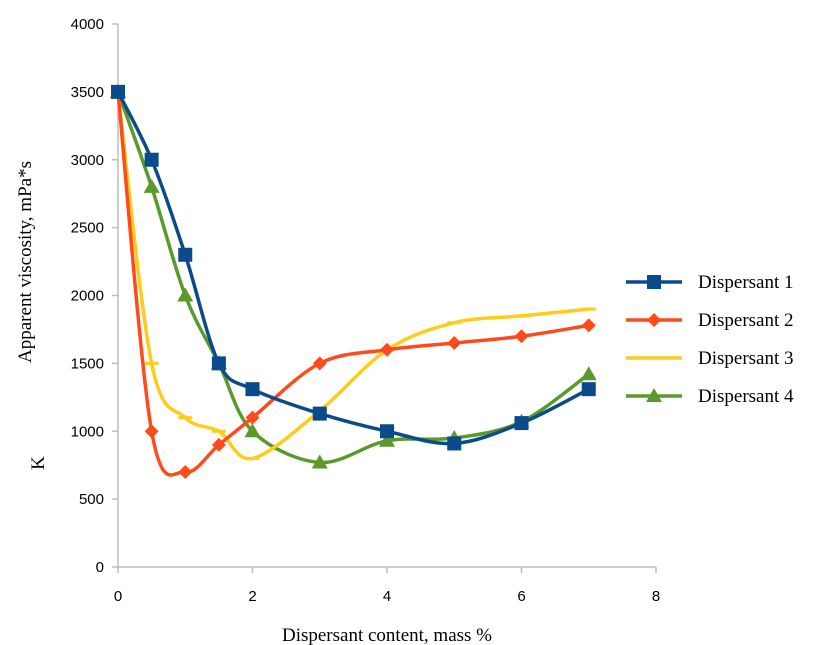 This screenshot has height=645, width=834. I want to click on legend-item-2: Dispersant 2, so click(710, 320).